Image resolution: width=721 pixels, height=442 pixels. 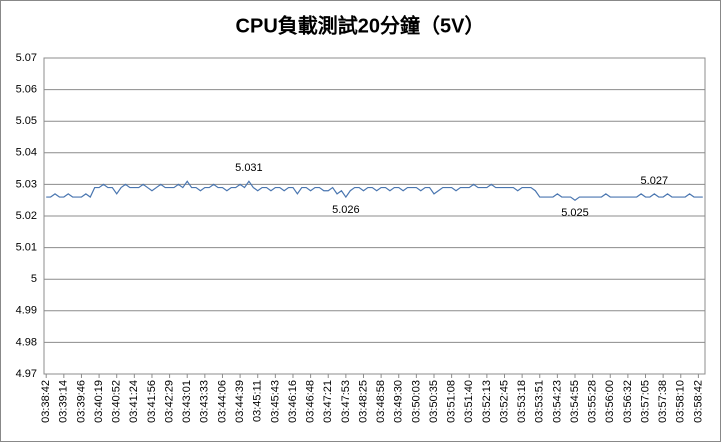 I want to click on y-tick-label: 4.99, so click(x=26, y=311).